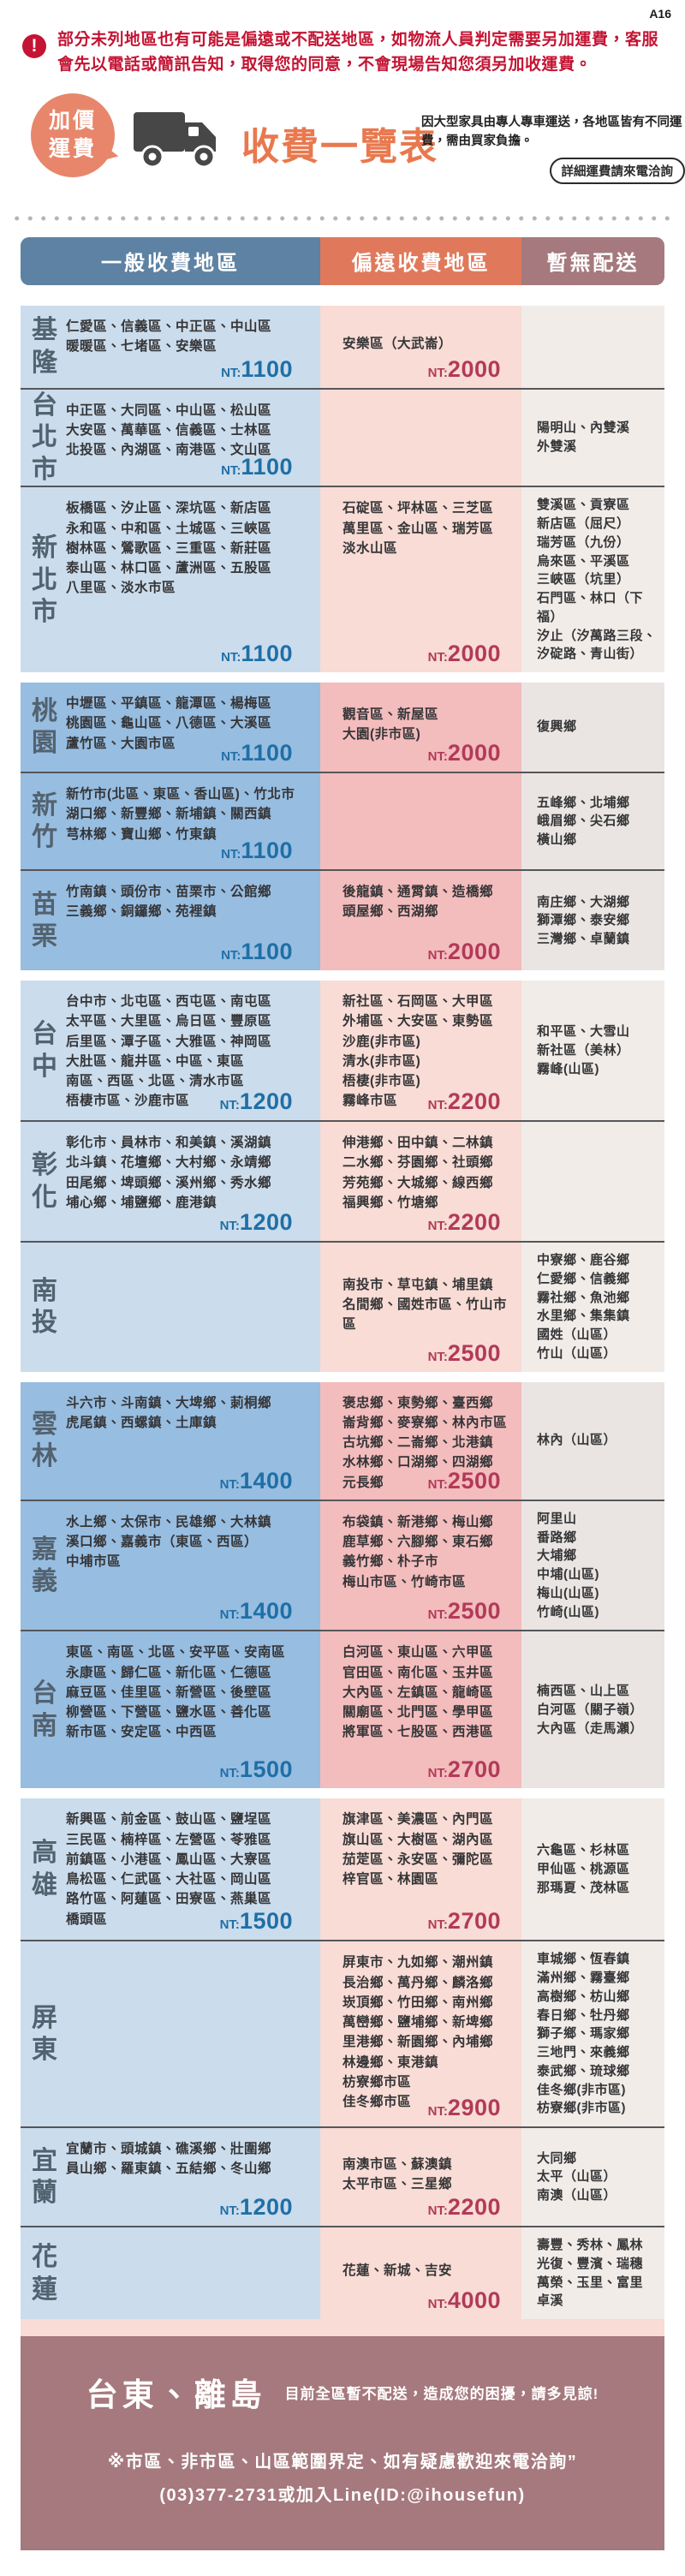  I want to click on no-delivery-areas: 壽豐、秀林、鳳林 光復、豐濱、瑞穗 萬榮、玉里、富里 卓溪, so click(590, 2273).